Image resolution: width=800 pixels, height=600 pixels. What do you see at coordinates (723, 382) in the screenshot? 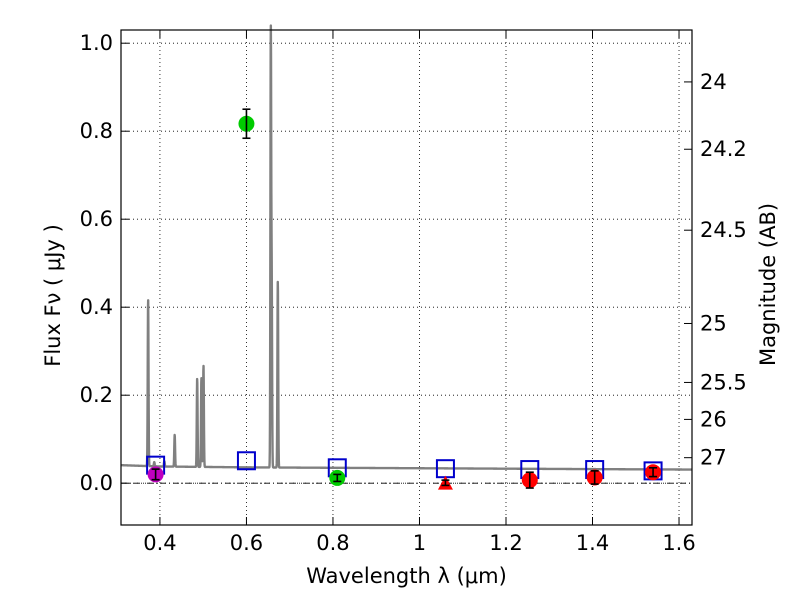
I see `magnitude-tick-label: 25.5` at bounding box center [723, 382].